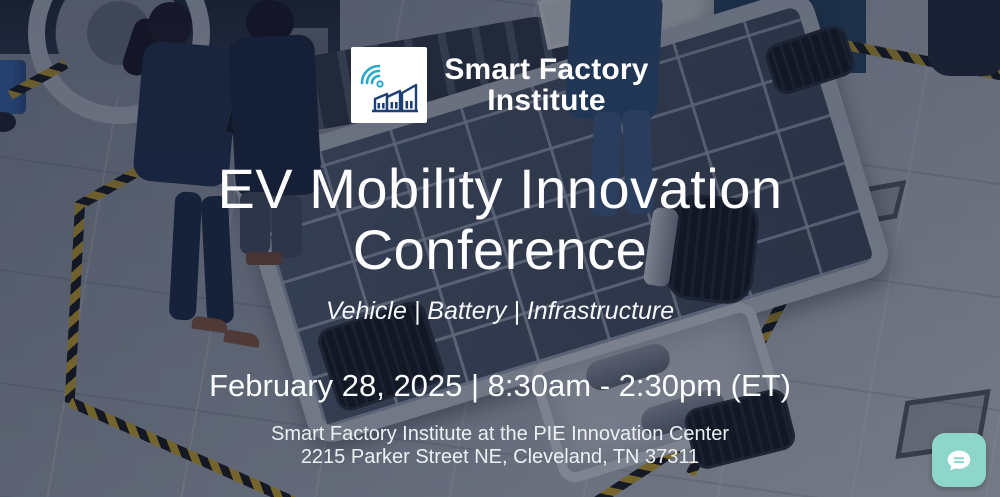 The height and width of the screenshot is (497, 1000). What do you see at coordinates (389, 85) in the screenshot?
I see `factory-wifi-icon` at bounding box center [389, 85].